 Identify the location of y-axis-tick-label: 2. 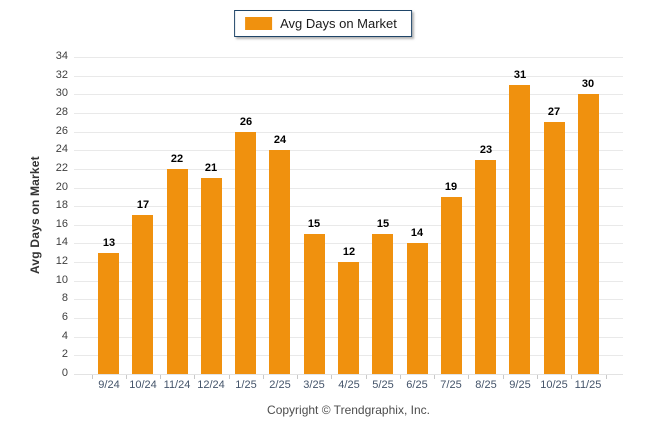
(64, 354).